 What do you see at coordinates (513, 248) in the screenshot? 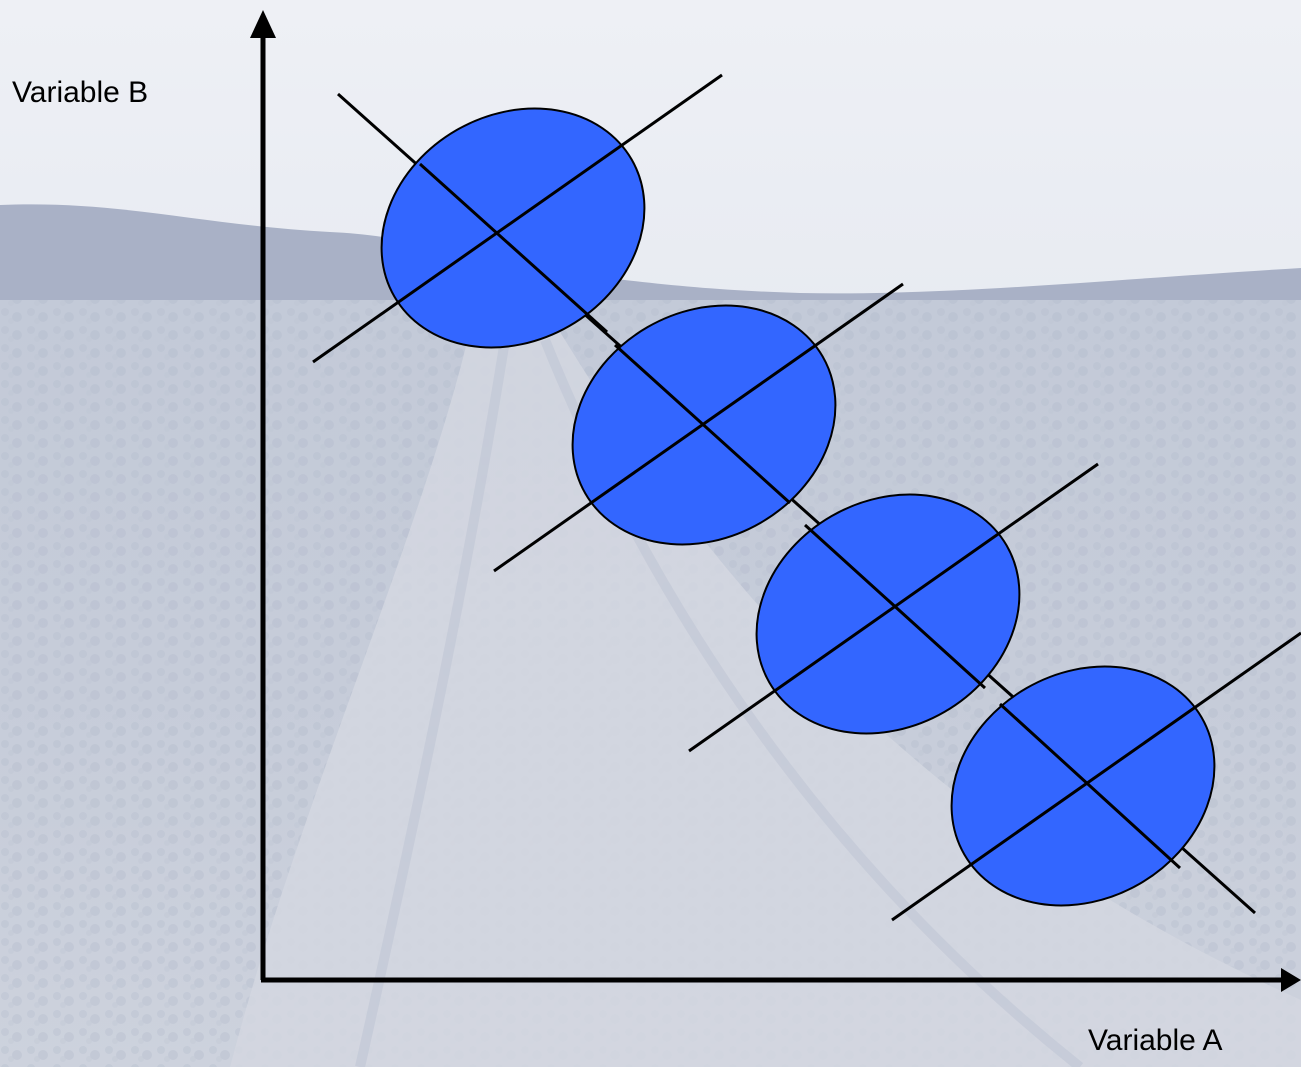
I see `ellipse-1-cross-segment` at bounding box center [513, 248].